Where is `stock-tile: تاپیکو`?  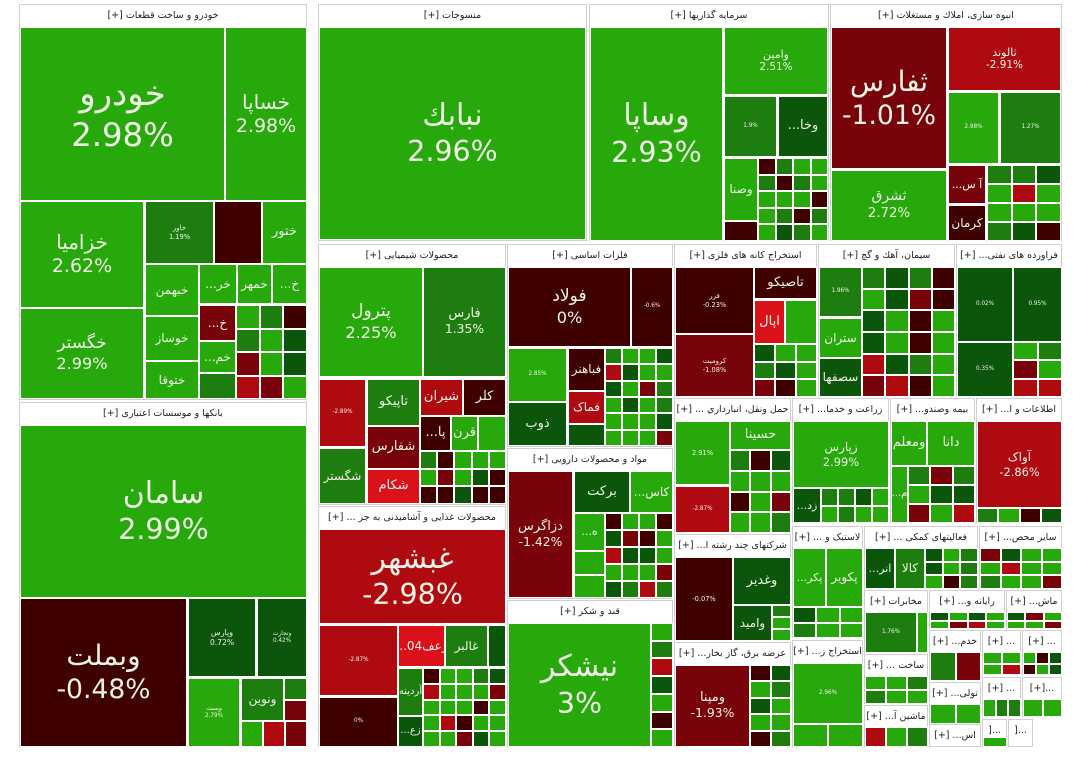 stock-tile: تاپیکو is located at coordinates (393, 402).